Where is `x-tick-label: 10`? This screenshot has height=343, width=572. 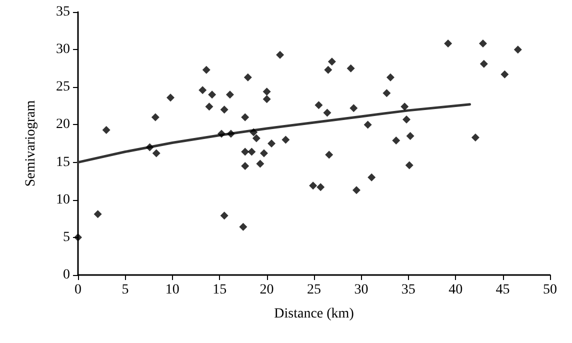 x-tick-label: 10 is located at coordinates (172, 290).